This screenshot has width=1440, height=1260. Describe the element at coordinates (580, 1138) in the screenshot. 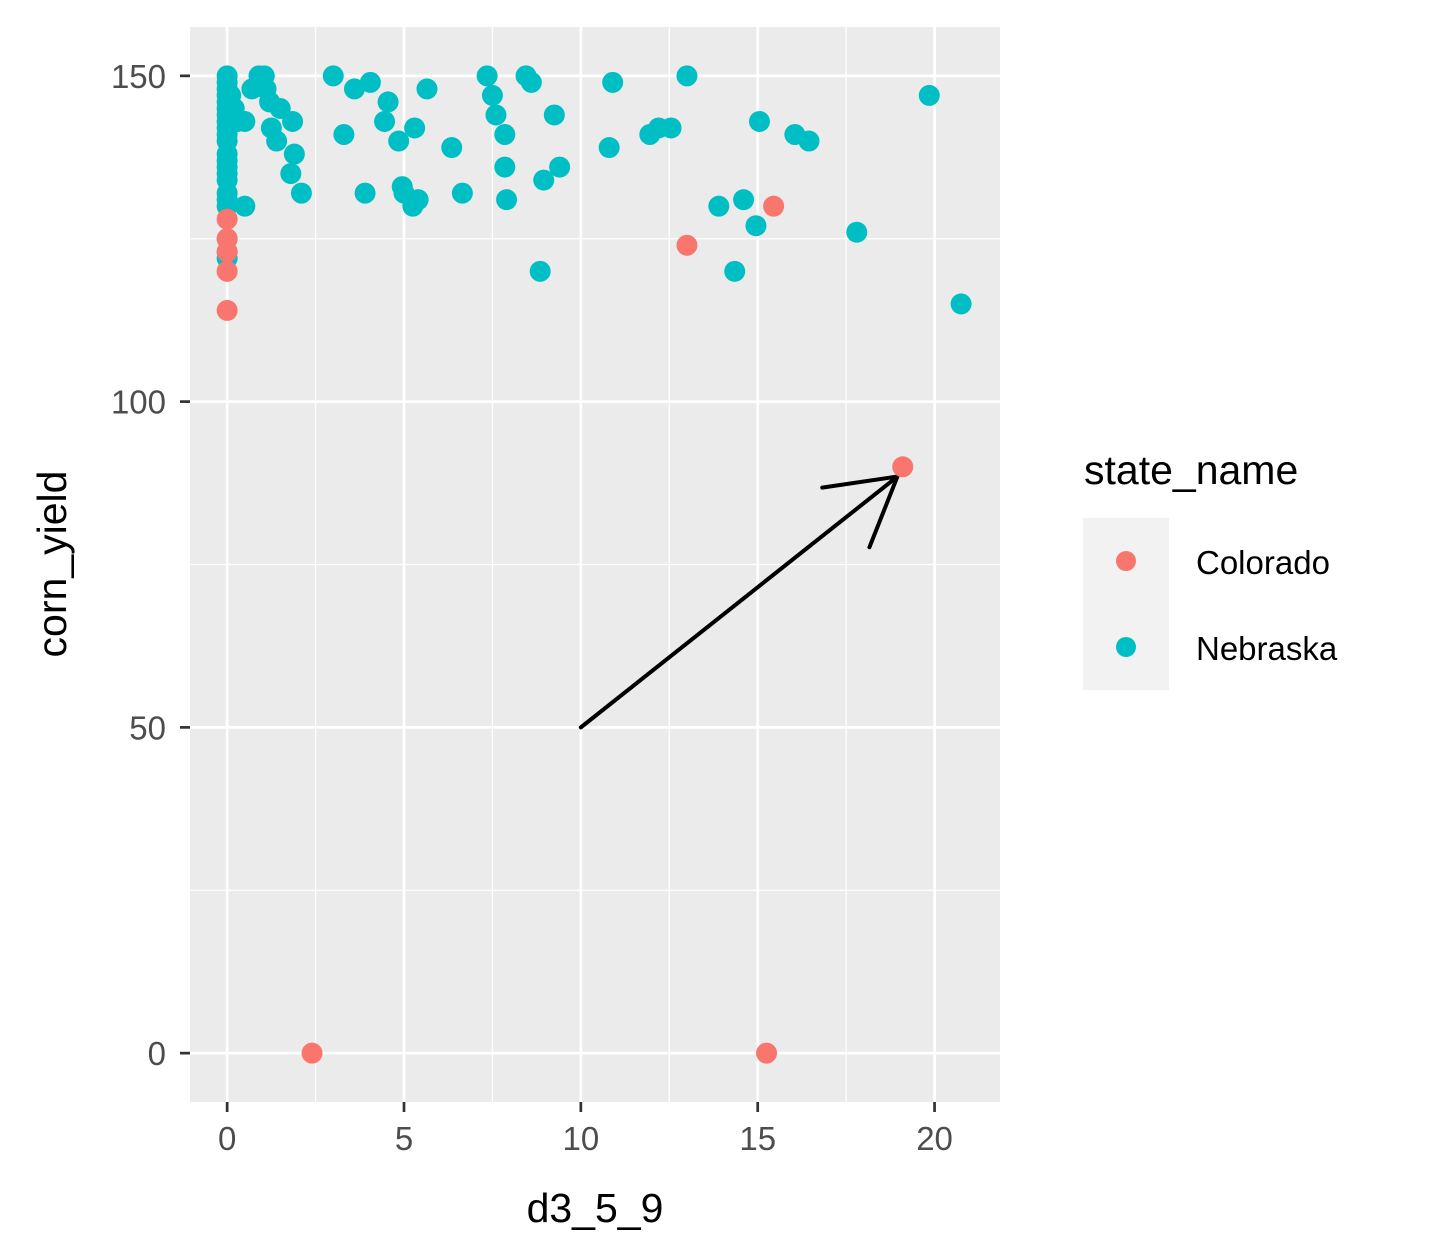

I see `x-tick-label: 10` at that location.